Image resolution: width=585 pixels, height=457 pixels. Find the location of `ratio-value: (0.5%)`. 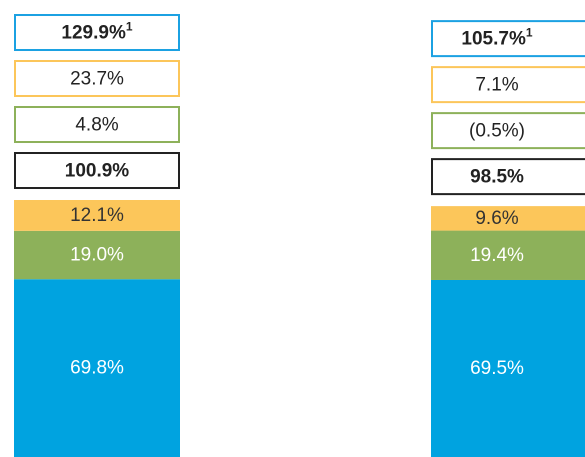

ratio-value: (0.5%) is located at coordinates (497, 130).